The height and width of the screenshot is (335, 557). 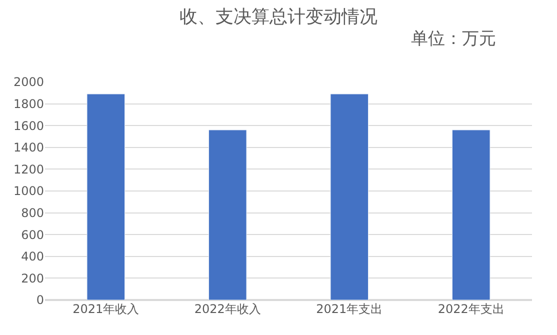 I want to click on y-tick-label: 1200, so click(x=28, y=169).